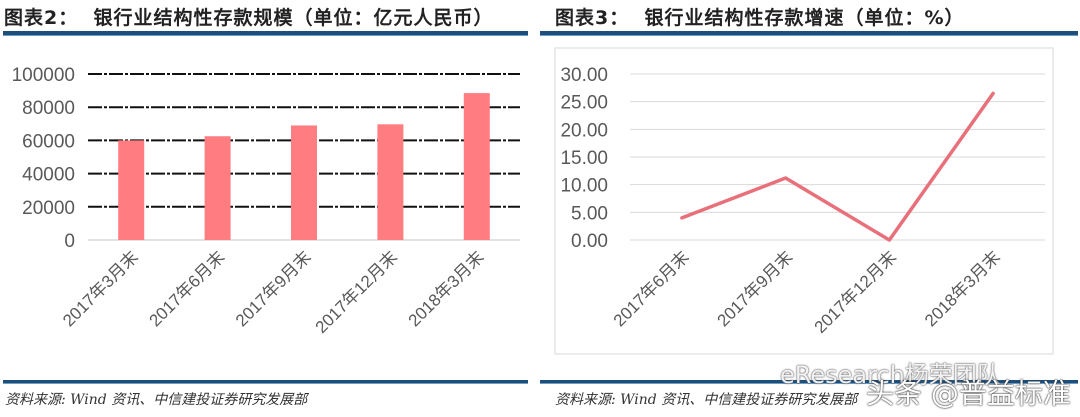 This screenshot has height=417, width=1080. I want to click on left-title-rule, so click(265, 33).